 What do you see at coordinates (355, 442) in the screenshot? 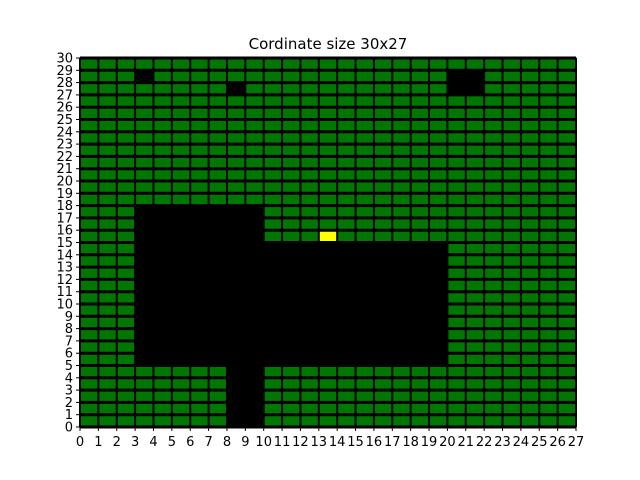
I see `x-tick-label: 15` at bounding box center [355, 442].